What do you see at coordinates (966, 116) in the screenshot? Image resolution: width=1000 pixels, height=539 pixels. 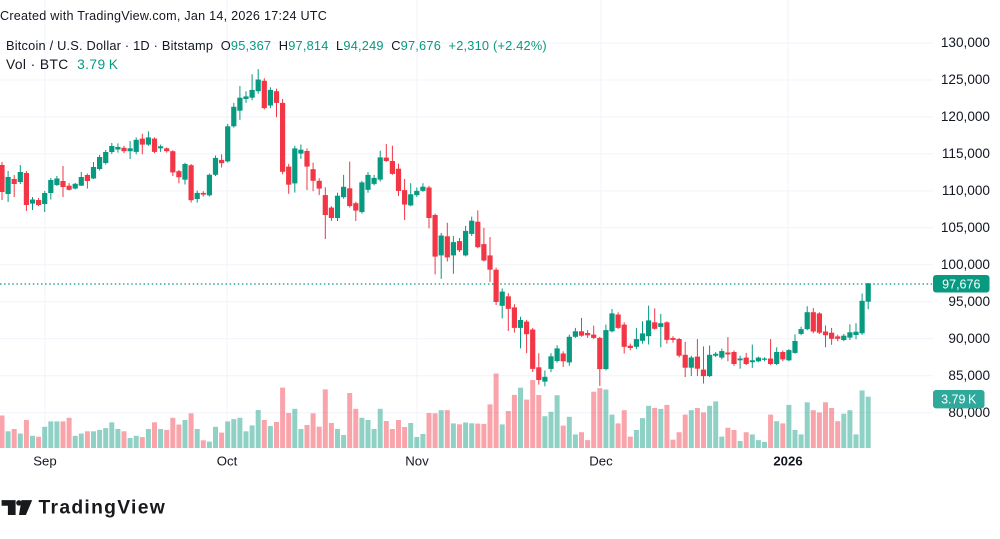 I see `svg-text: 120,000` at bounding box center [966, 116].